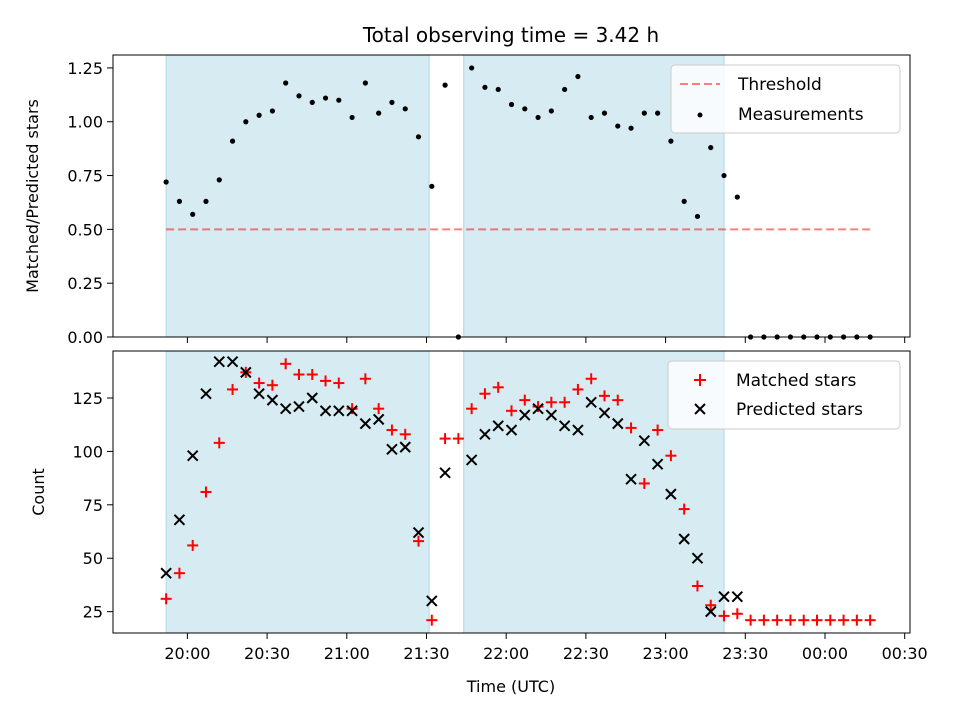 This screenshot has width=960, height=720. I want to click on y-tick-label: 0.50, so click(85, 229).